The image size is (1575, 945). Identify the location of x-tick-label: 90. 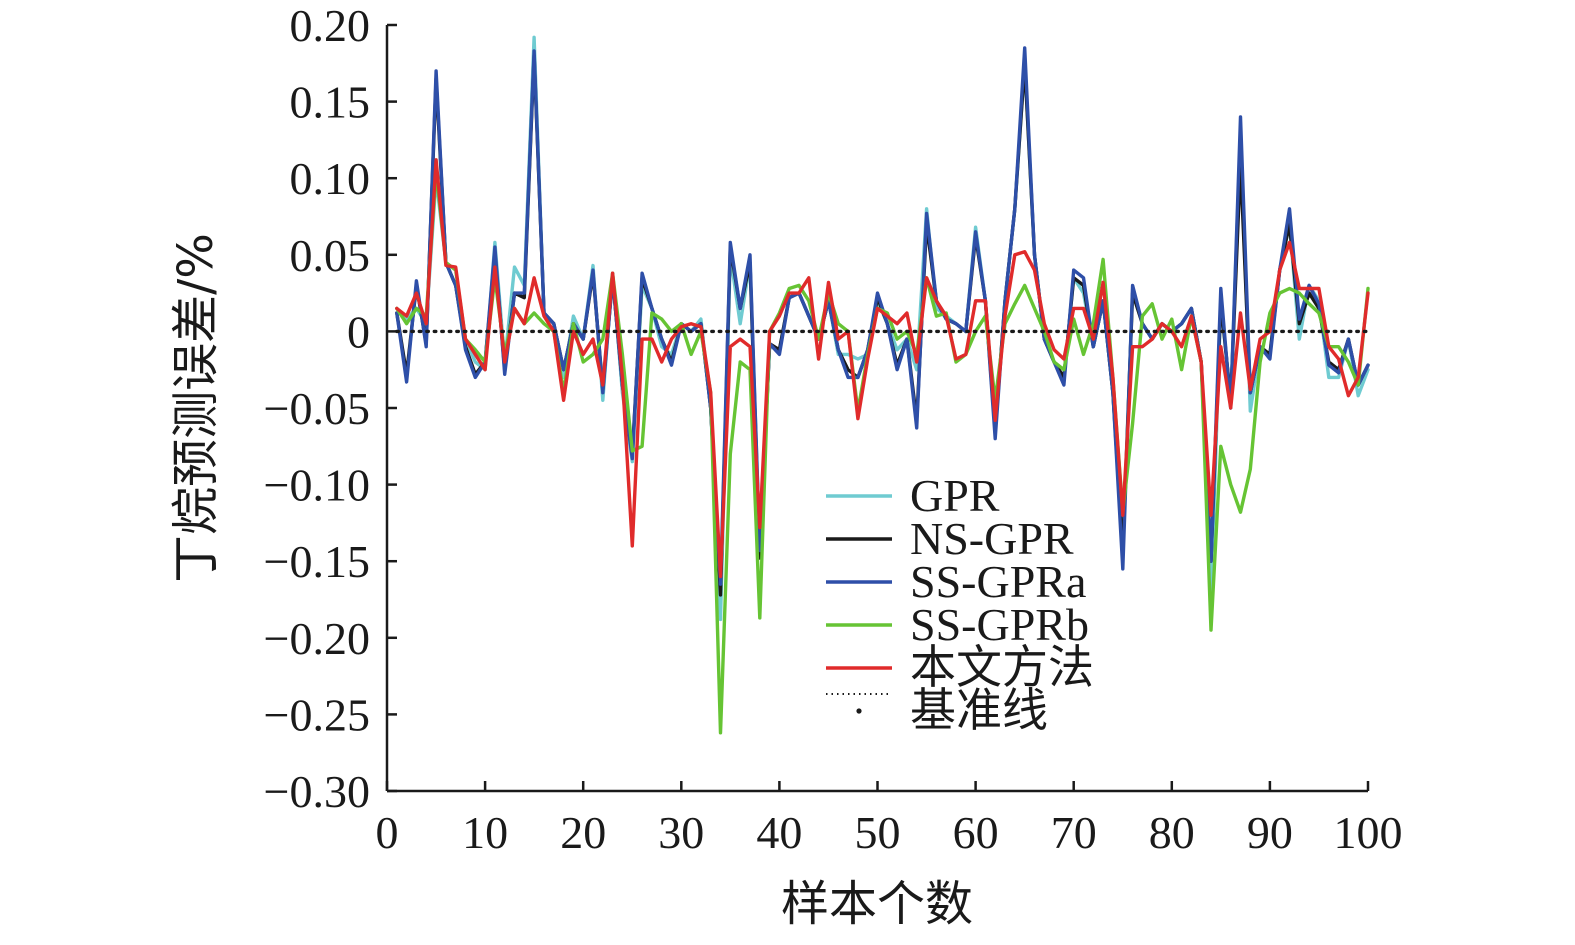
(1270, 832).